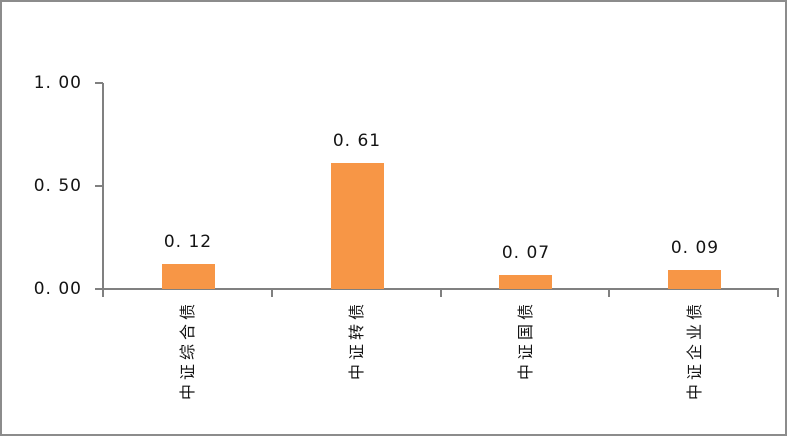  What do you see at coordinates (526, 253) in the screenshot?
I see `bar-value-label: 0. 07` at bounding box center [526, 253].